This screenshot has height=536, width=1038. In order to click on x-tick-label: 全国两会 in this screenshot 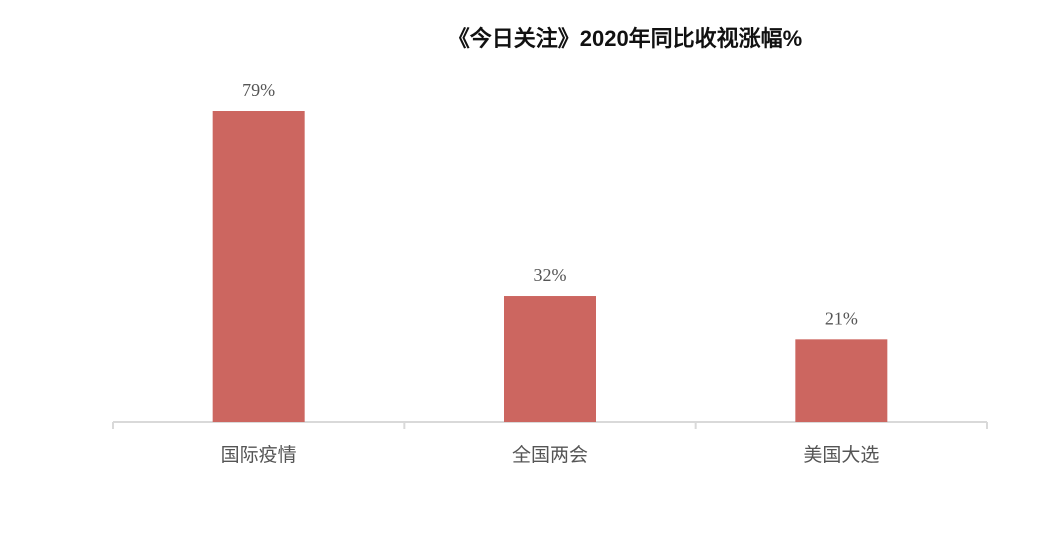, I will do `click(550, 455)`.